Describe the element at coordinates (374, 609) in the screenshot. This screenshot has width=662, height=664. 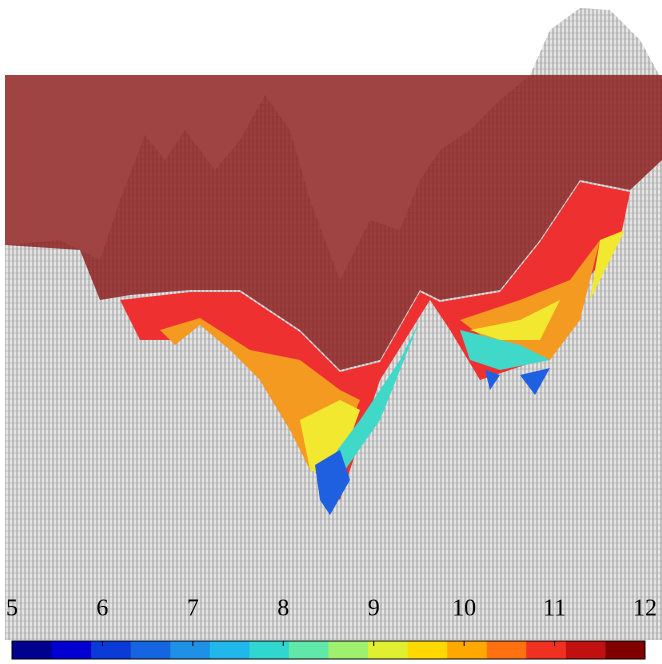
I see `colorbar-tick-label: 9` at that location.